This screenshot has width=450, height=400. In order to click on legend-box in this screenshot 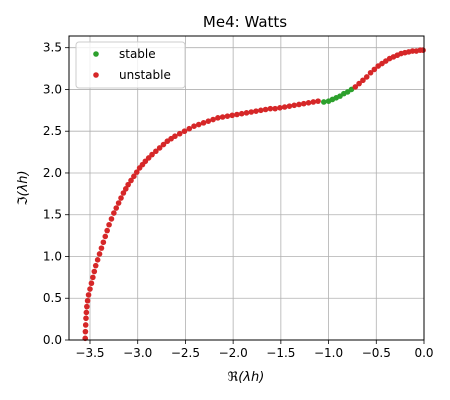, I will do `click(130, 65)`.